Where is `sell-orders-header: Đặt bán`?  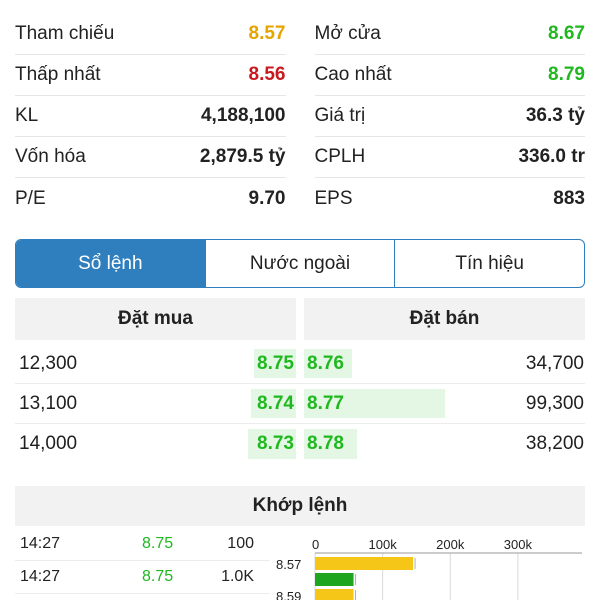 sell-orders-header: Đặt bán is located at coordinates (444, 319).